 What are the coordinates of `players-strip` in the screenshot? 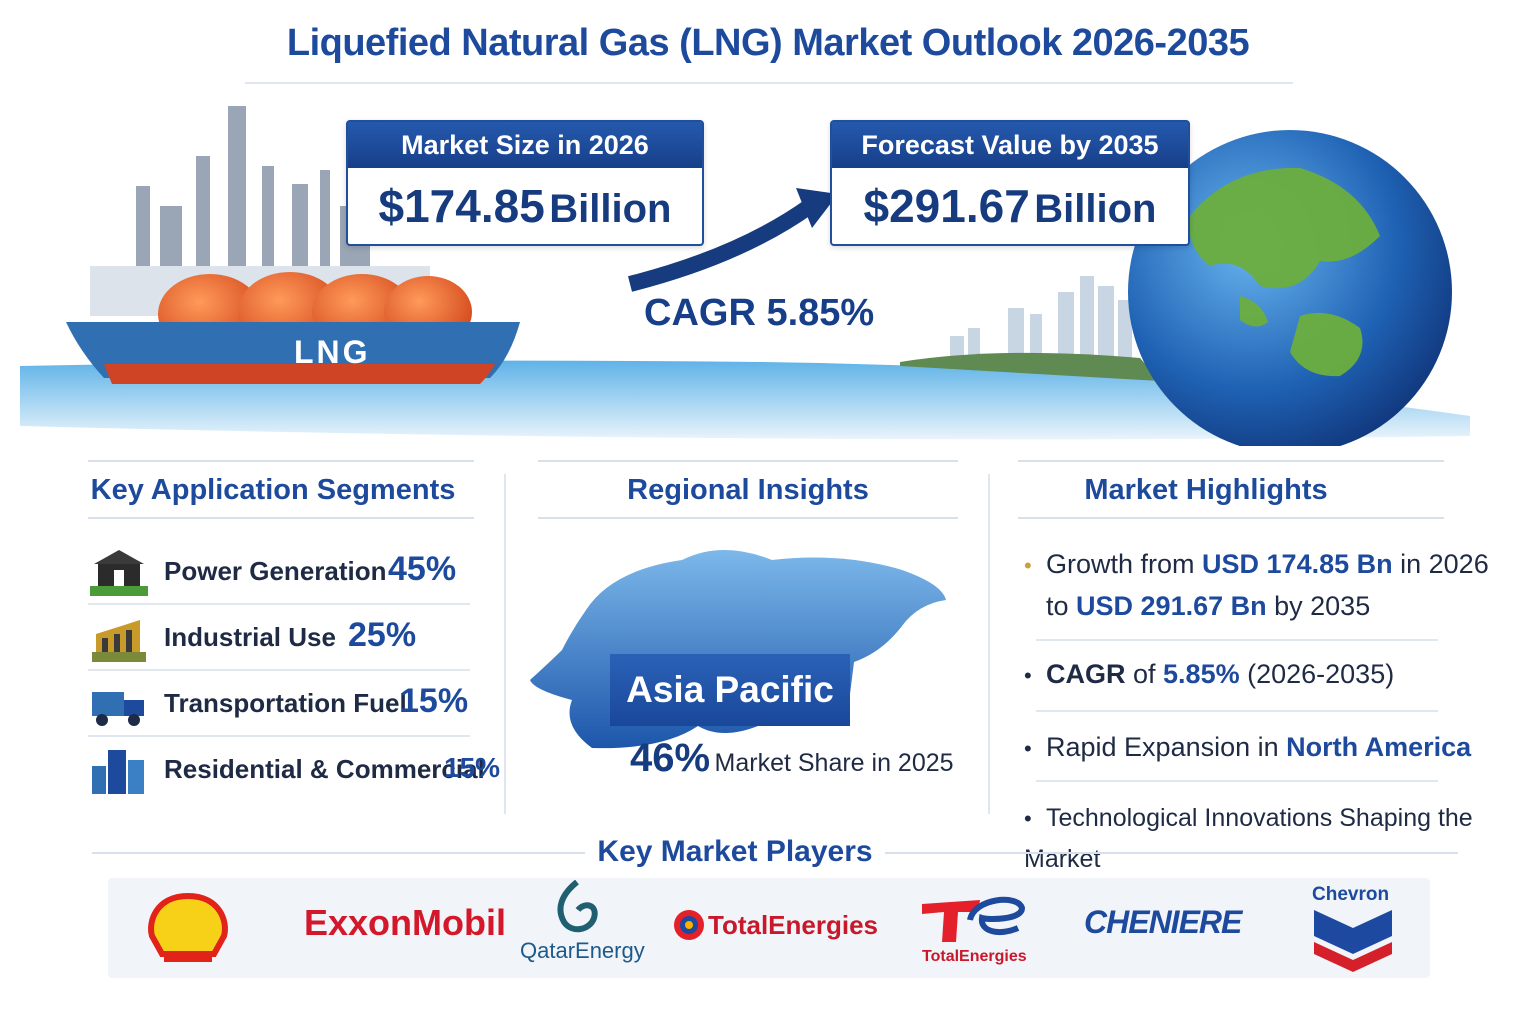 It's located at (769, 928).